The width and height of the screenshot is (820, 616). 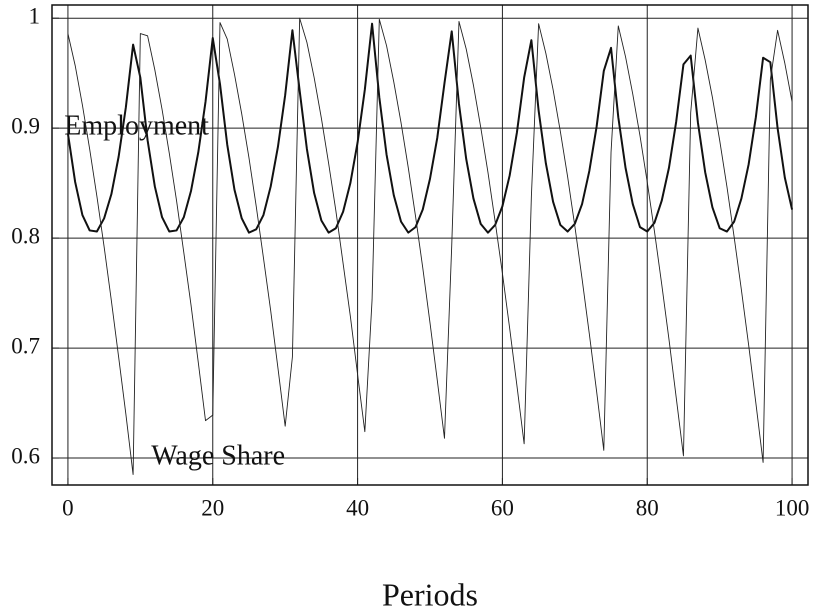 What do you see at coordinates (792, 507) in the screenshot?
I see `x-tick-label: 100` at bounding box center [792, 507].